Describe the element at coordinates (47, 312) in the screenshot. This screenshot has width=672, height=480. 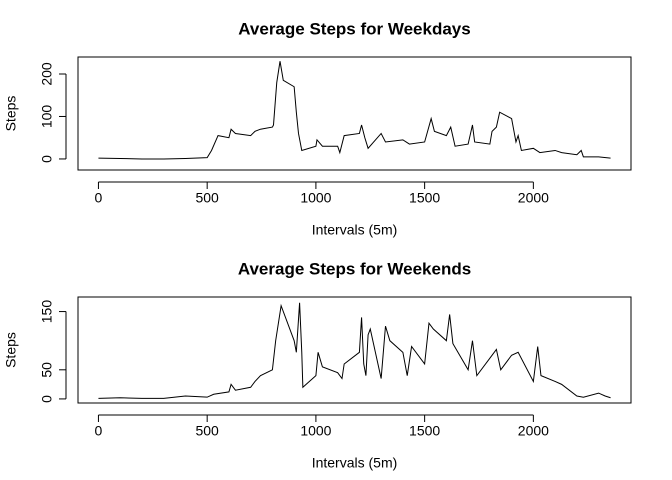
I see `y-tick-label: 150` at that location.